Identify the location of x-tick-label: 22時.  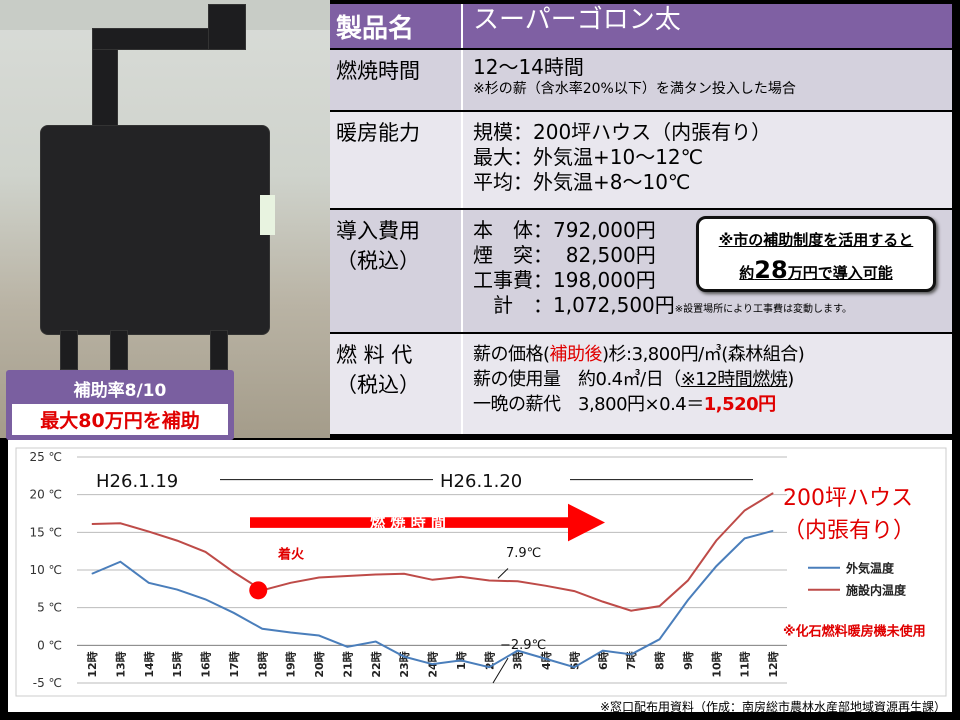
(376, 664).